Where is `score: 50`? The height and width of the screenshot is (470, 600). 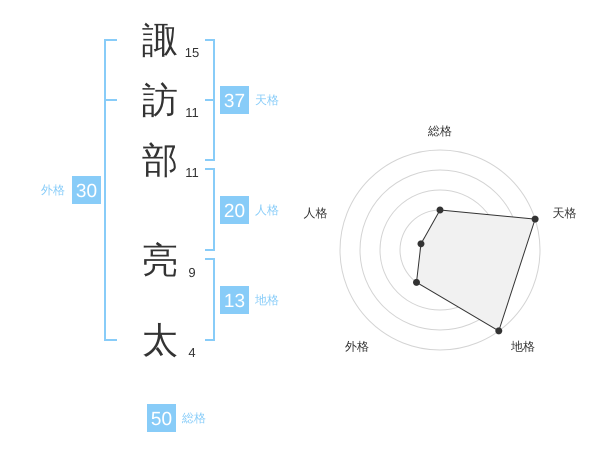 score: 50 is located at coordinates (161, 418).